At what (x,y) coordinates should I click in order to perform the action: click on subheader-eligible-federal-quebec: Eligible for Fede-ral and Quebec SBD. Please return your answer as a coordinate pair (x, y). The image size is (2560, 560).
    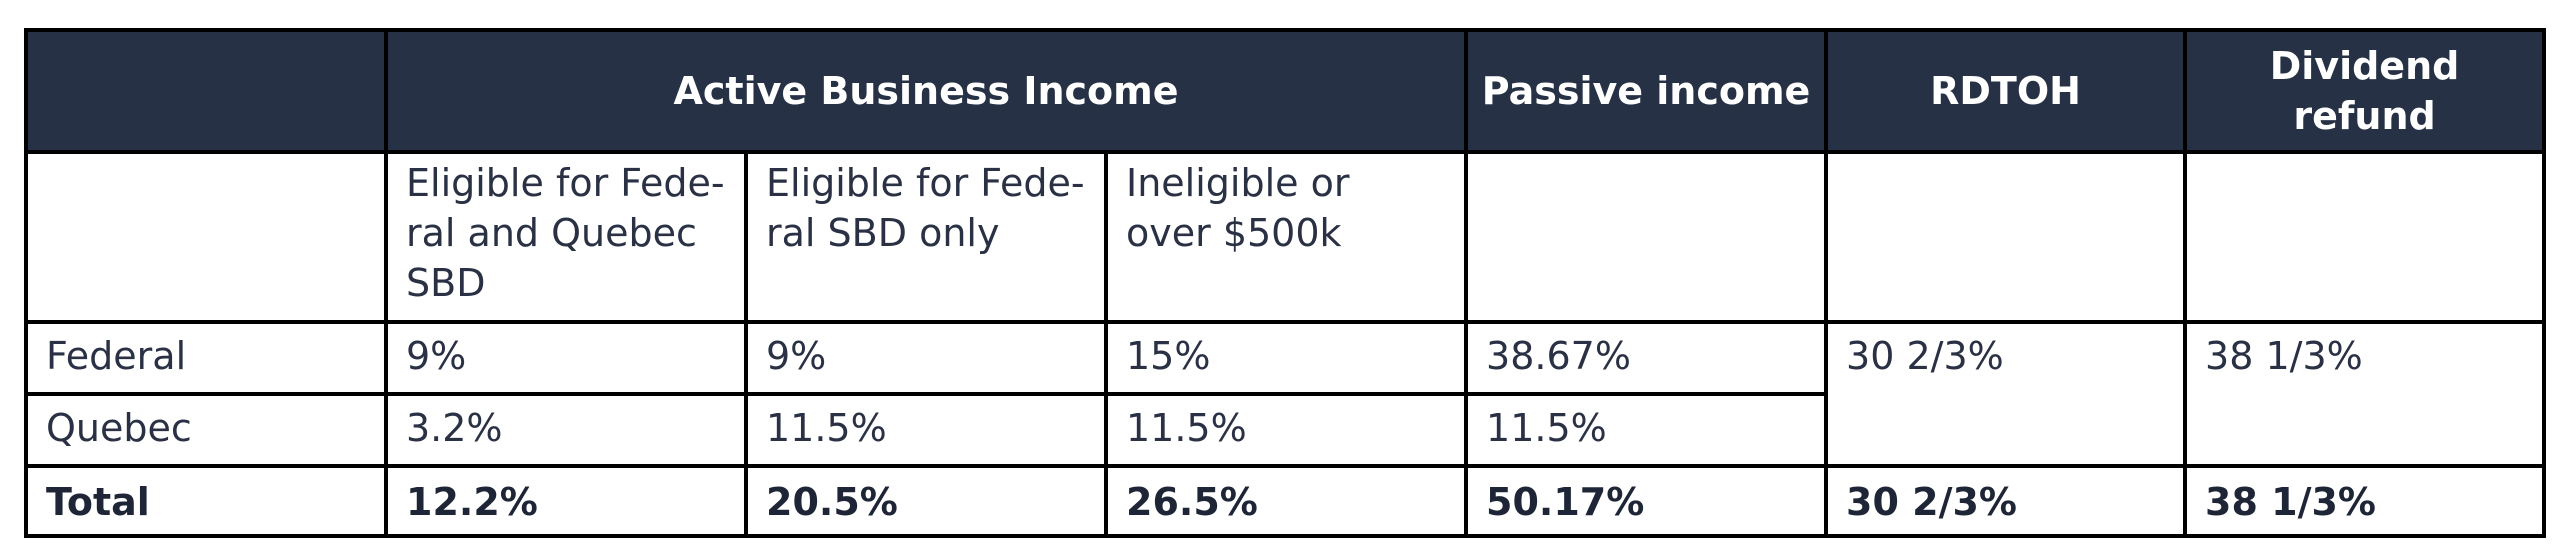
    Looking at the image, I should click on (566, 237).